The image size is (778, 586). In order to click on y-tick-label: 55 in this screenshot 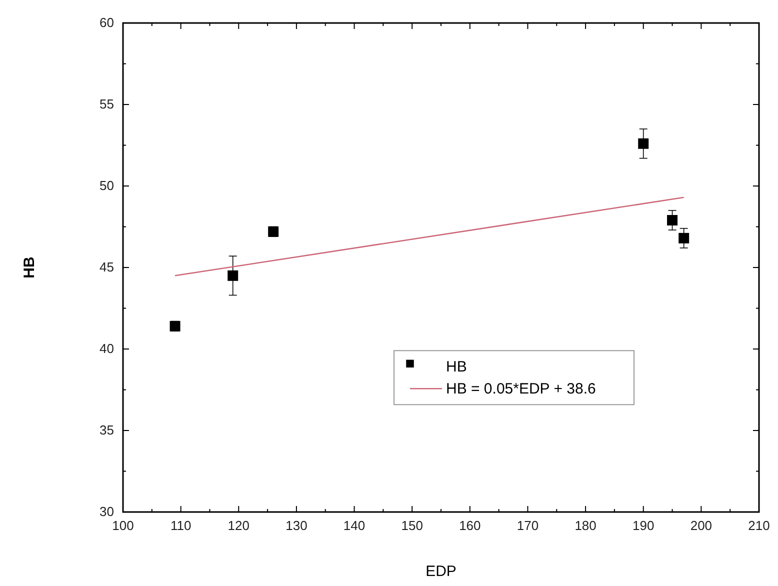, I will do `click(107, 104)`.